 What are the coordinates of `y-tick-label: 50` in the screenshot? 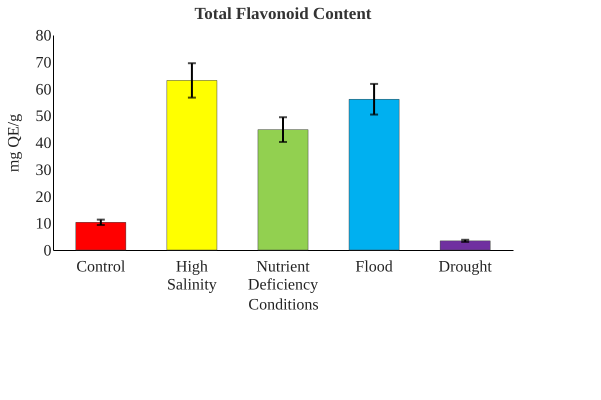 It's located at (44, 117).